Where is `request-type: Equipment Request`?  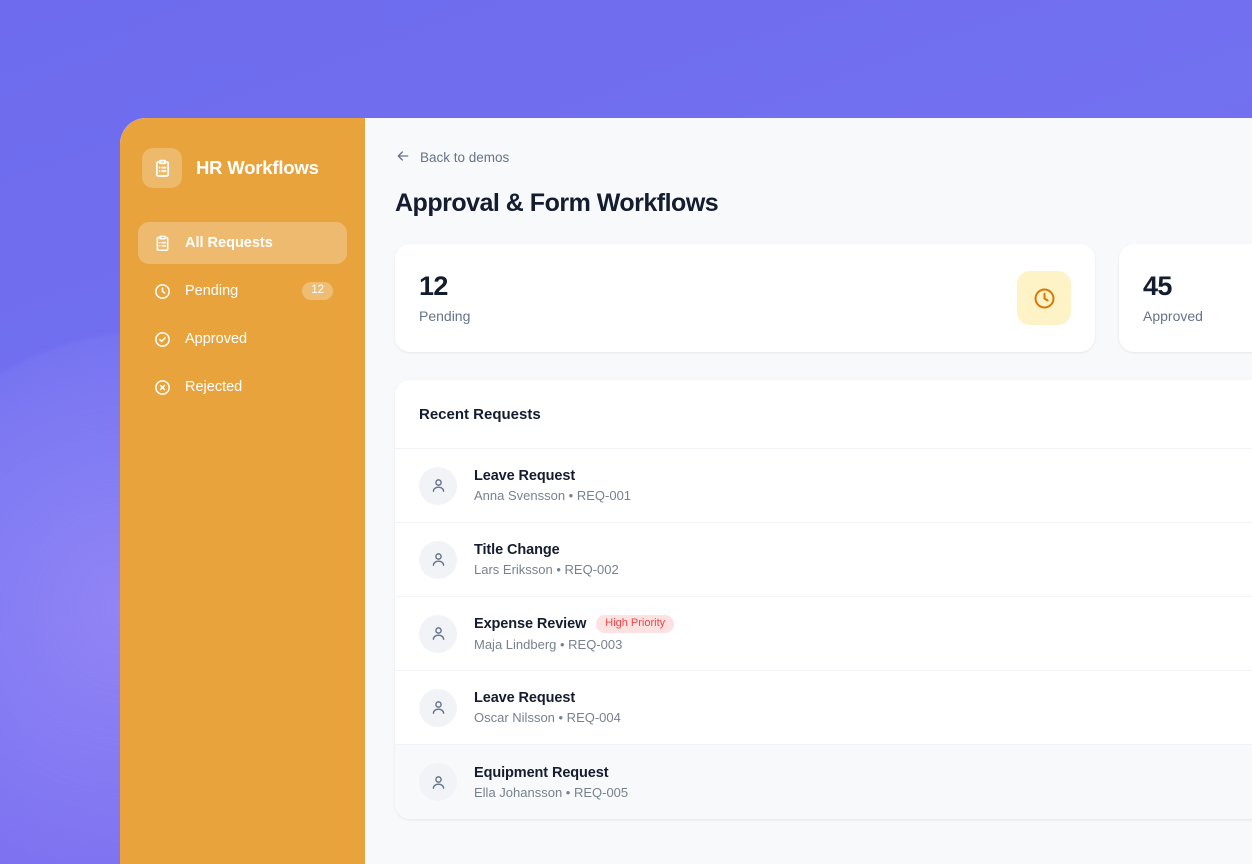 request-type: Equipment Request is located at coordinates (541, 772).